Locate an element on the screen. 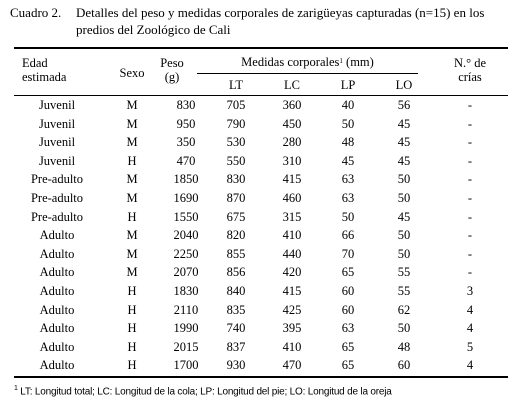  header-medidas: Medidas corporales1 (mm) is located at coordinates (307, 62).